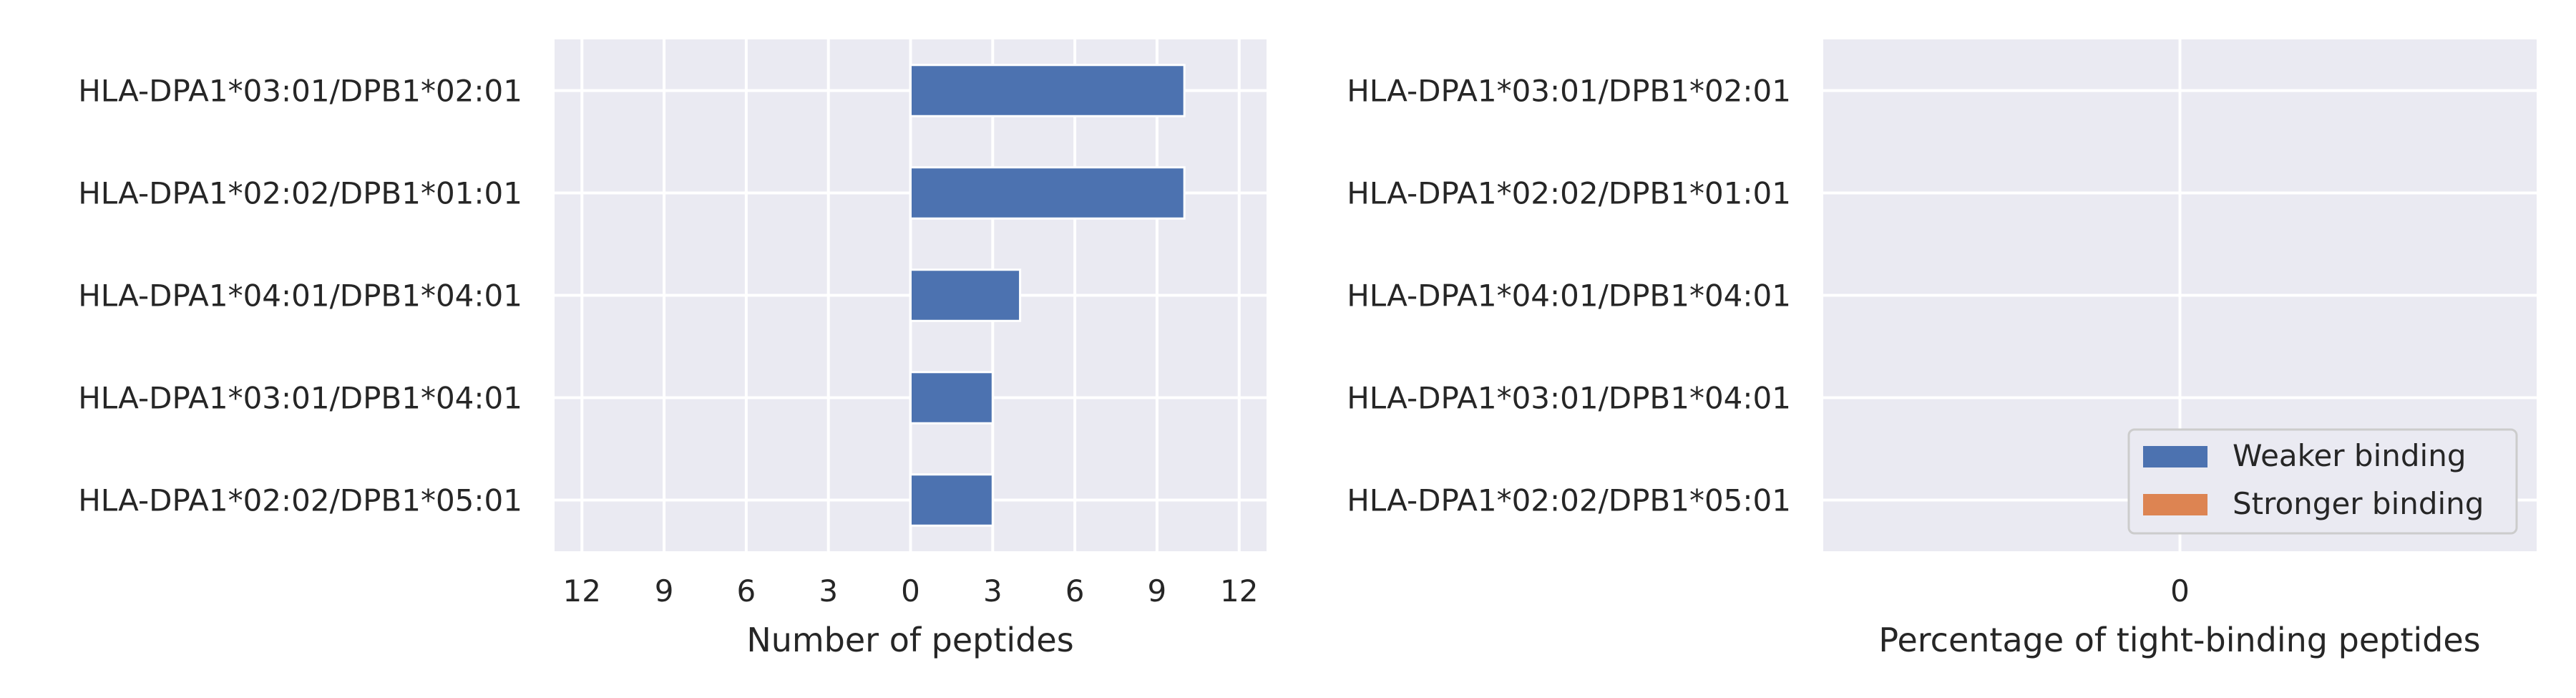 The height and width of the screenshot is (698, 2576). I want to click on legend-swatch-stronger-binding, so click(2175, 504).